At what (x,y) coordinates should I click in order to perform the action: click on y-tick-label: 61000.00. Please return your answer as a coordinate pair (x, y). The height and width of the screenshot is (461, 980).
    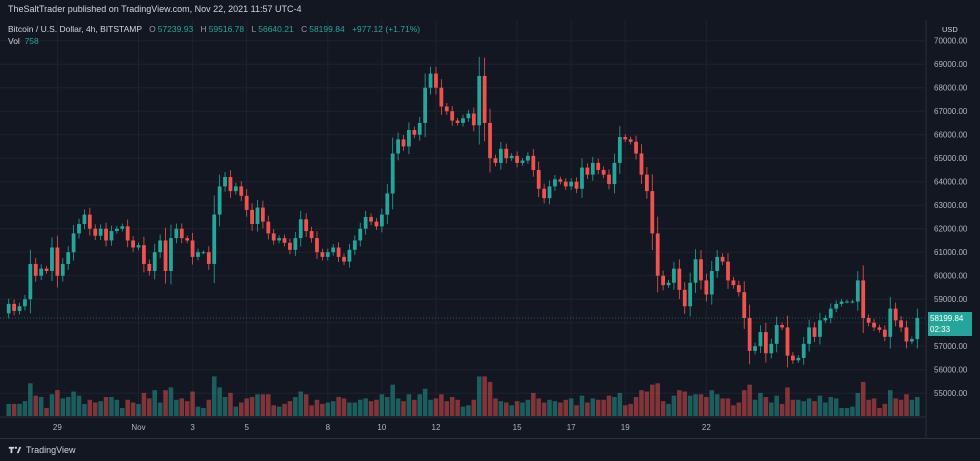
    Looking at the image, I should click on (951, 252).